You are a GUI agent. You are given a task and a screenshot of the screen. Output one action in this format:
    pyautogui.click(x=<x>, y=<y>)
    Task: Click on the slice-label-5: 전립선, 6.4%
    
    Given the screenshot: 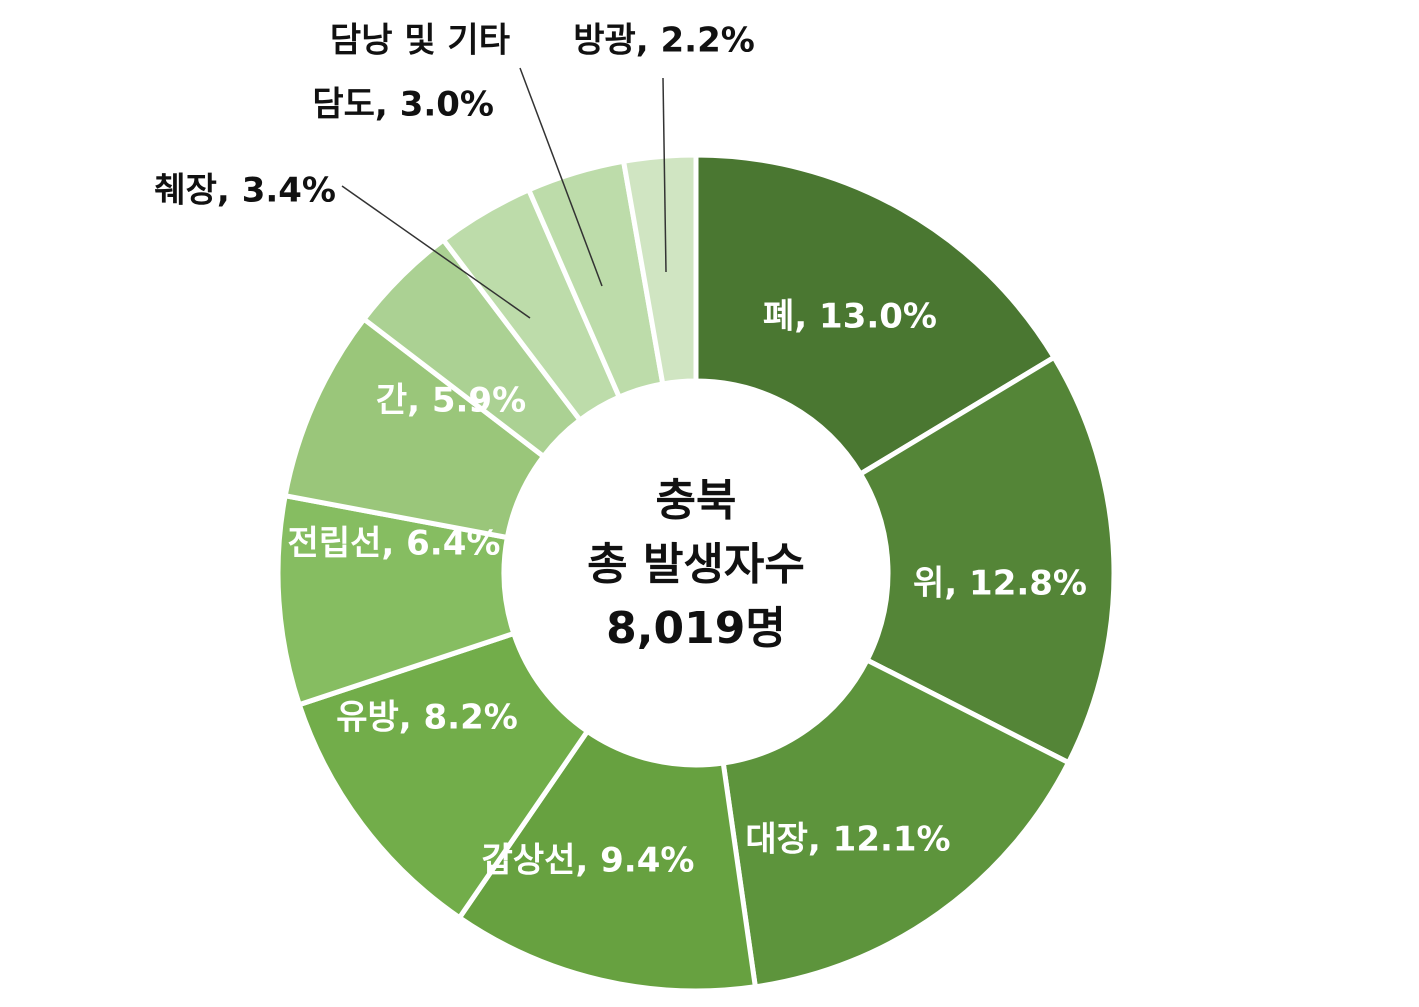 What is the action you would take?
    pyautogui.click(x=394, y=544)
    